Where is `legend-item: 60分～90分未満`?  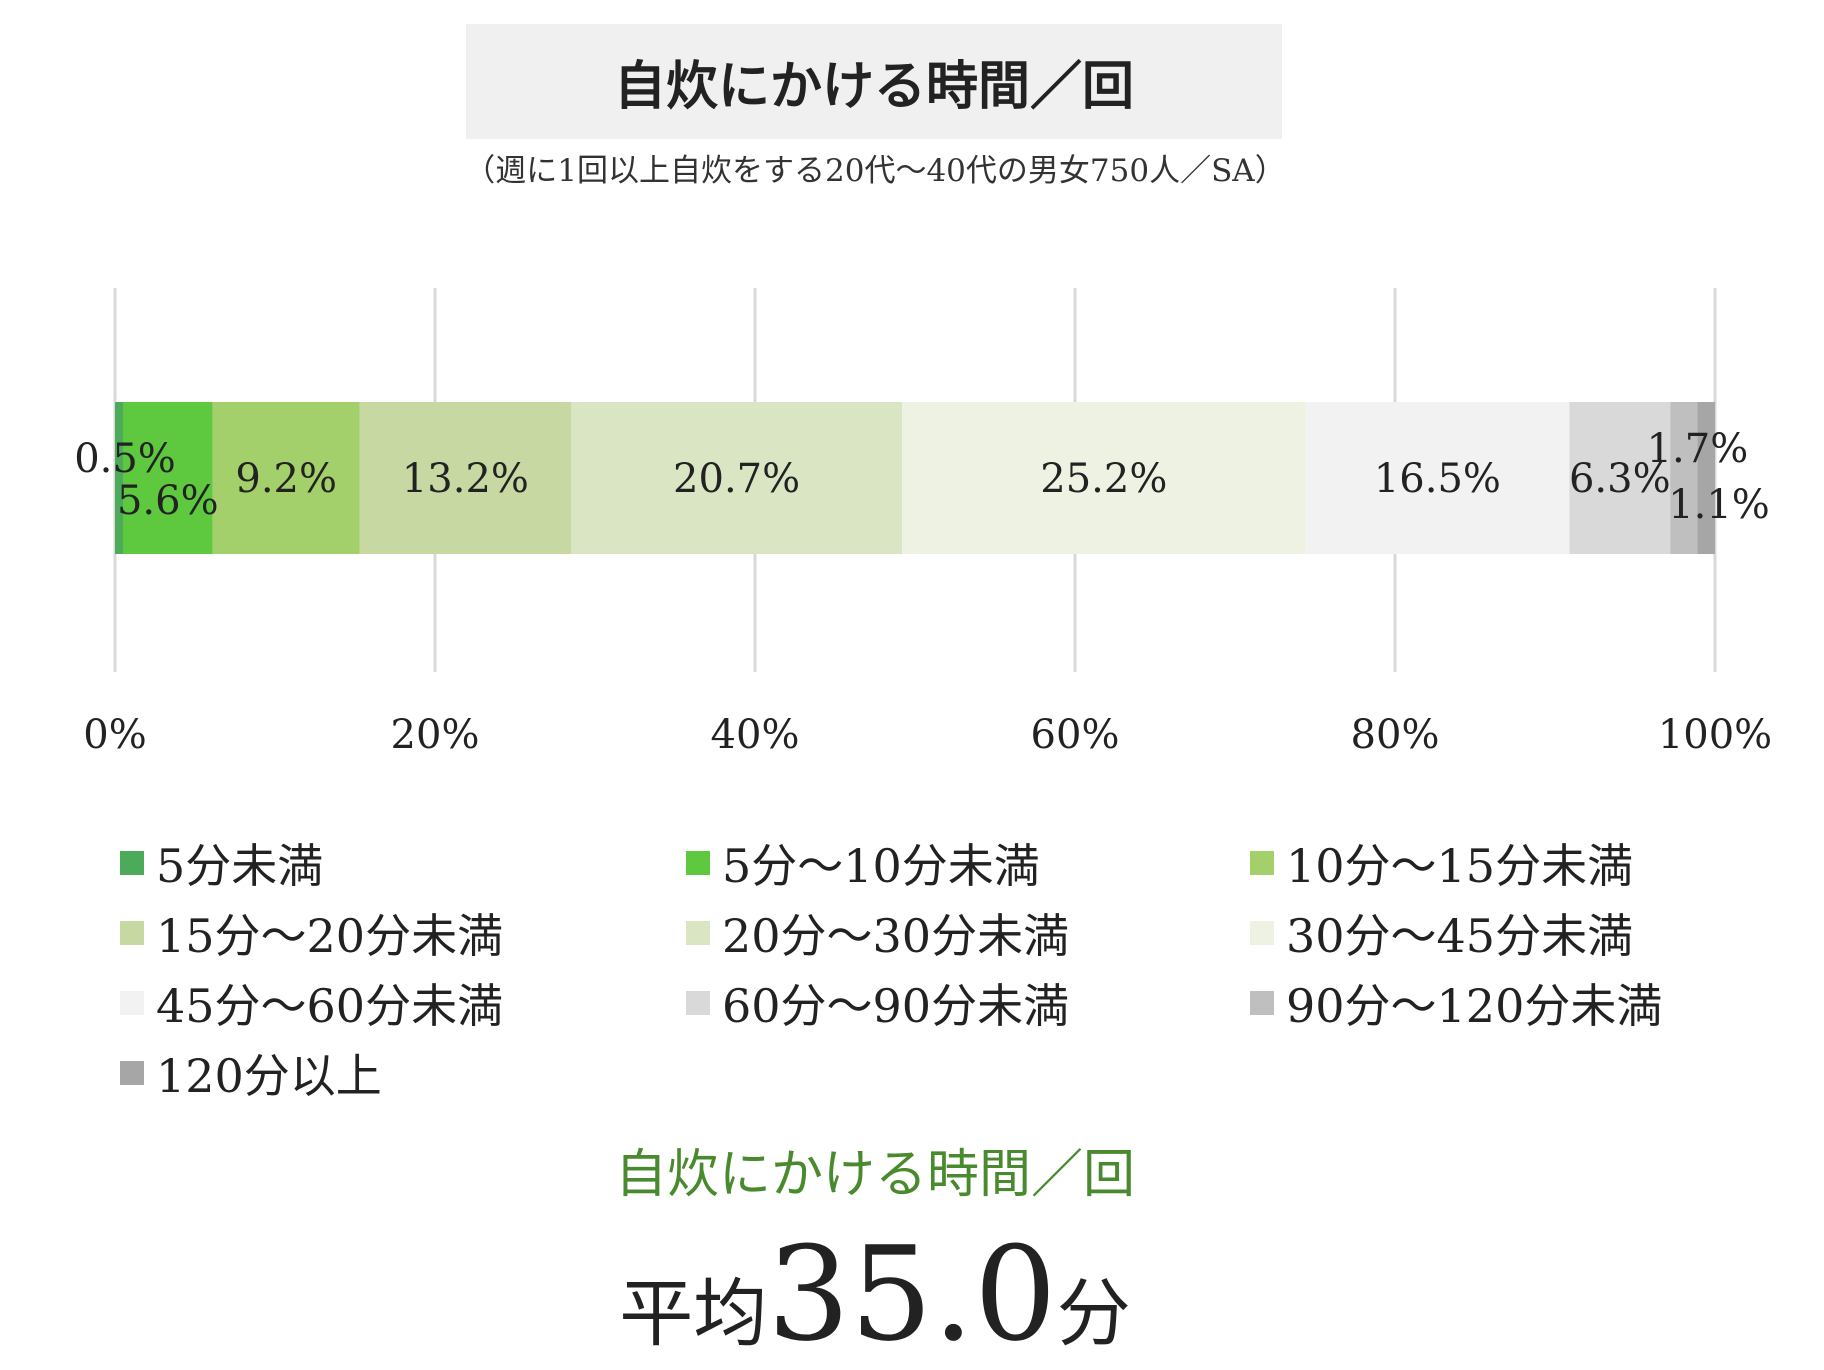
legend-item: 60分～90分未満 is located at coordinates (877, 1003).